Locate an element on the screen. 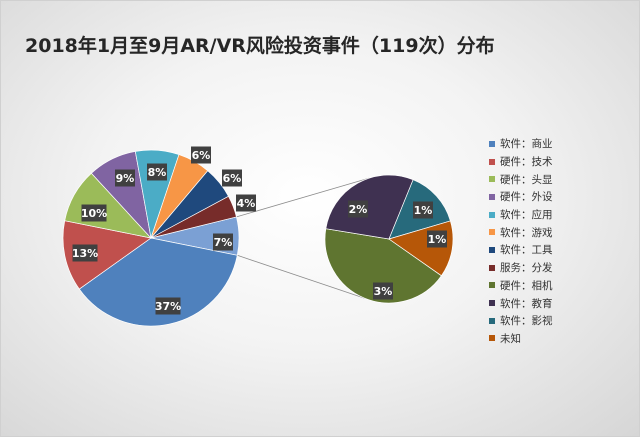  legend-label: 硬件：头显 is located at coordinates (526, 179).